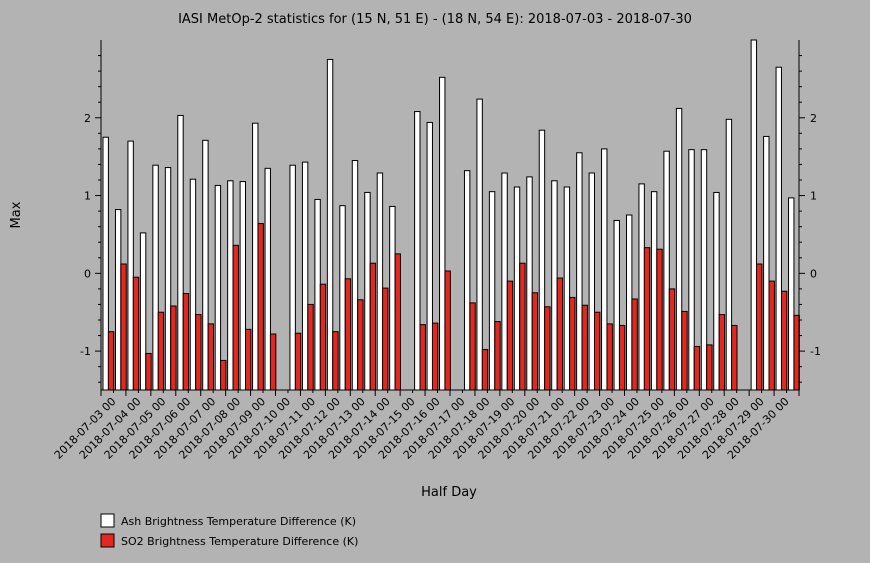  Describe the element at coordinates (107, 520) in the screenshot. I see `legend-swatch-ash` at that location.